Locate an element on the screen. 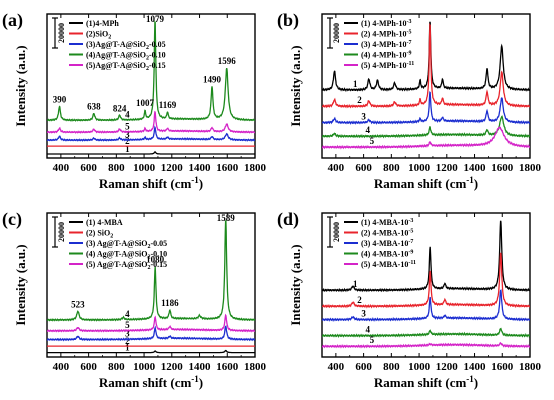  peak-label: 1186 is located at coordinates (170, 303).